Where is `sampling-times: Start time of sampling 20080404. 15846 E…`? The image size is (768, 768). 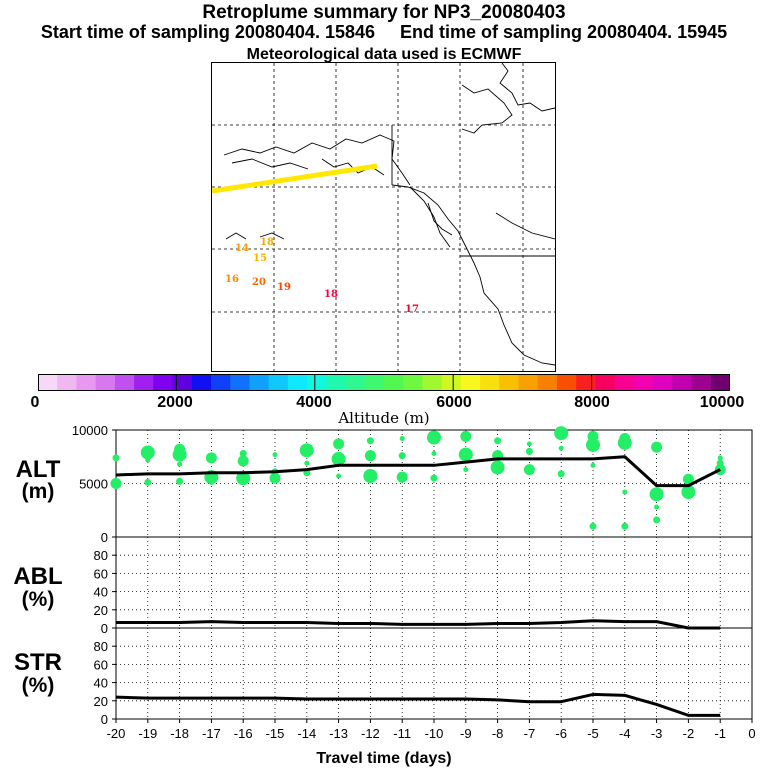
sampling-times: Start time of sampling 20080404. 15846 E… is located at coordinates (384, 32).